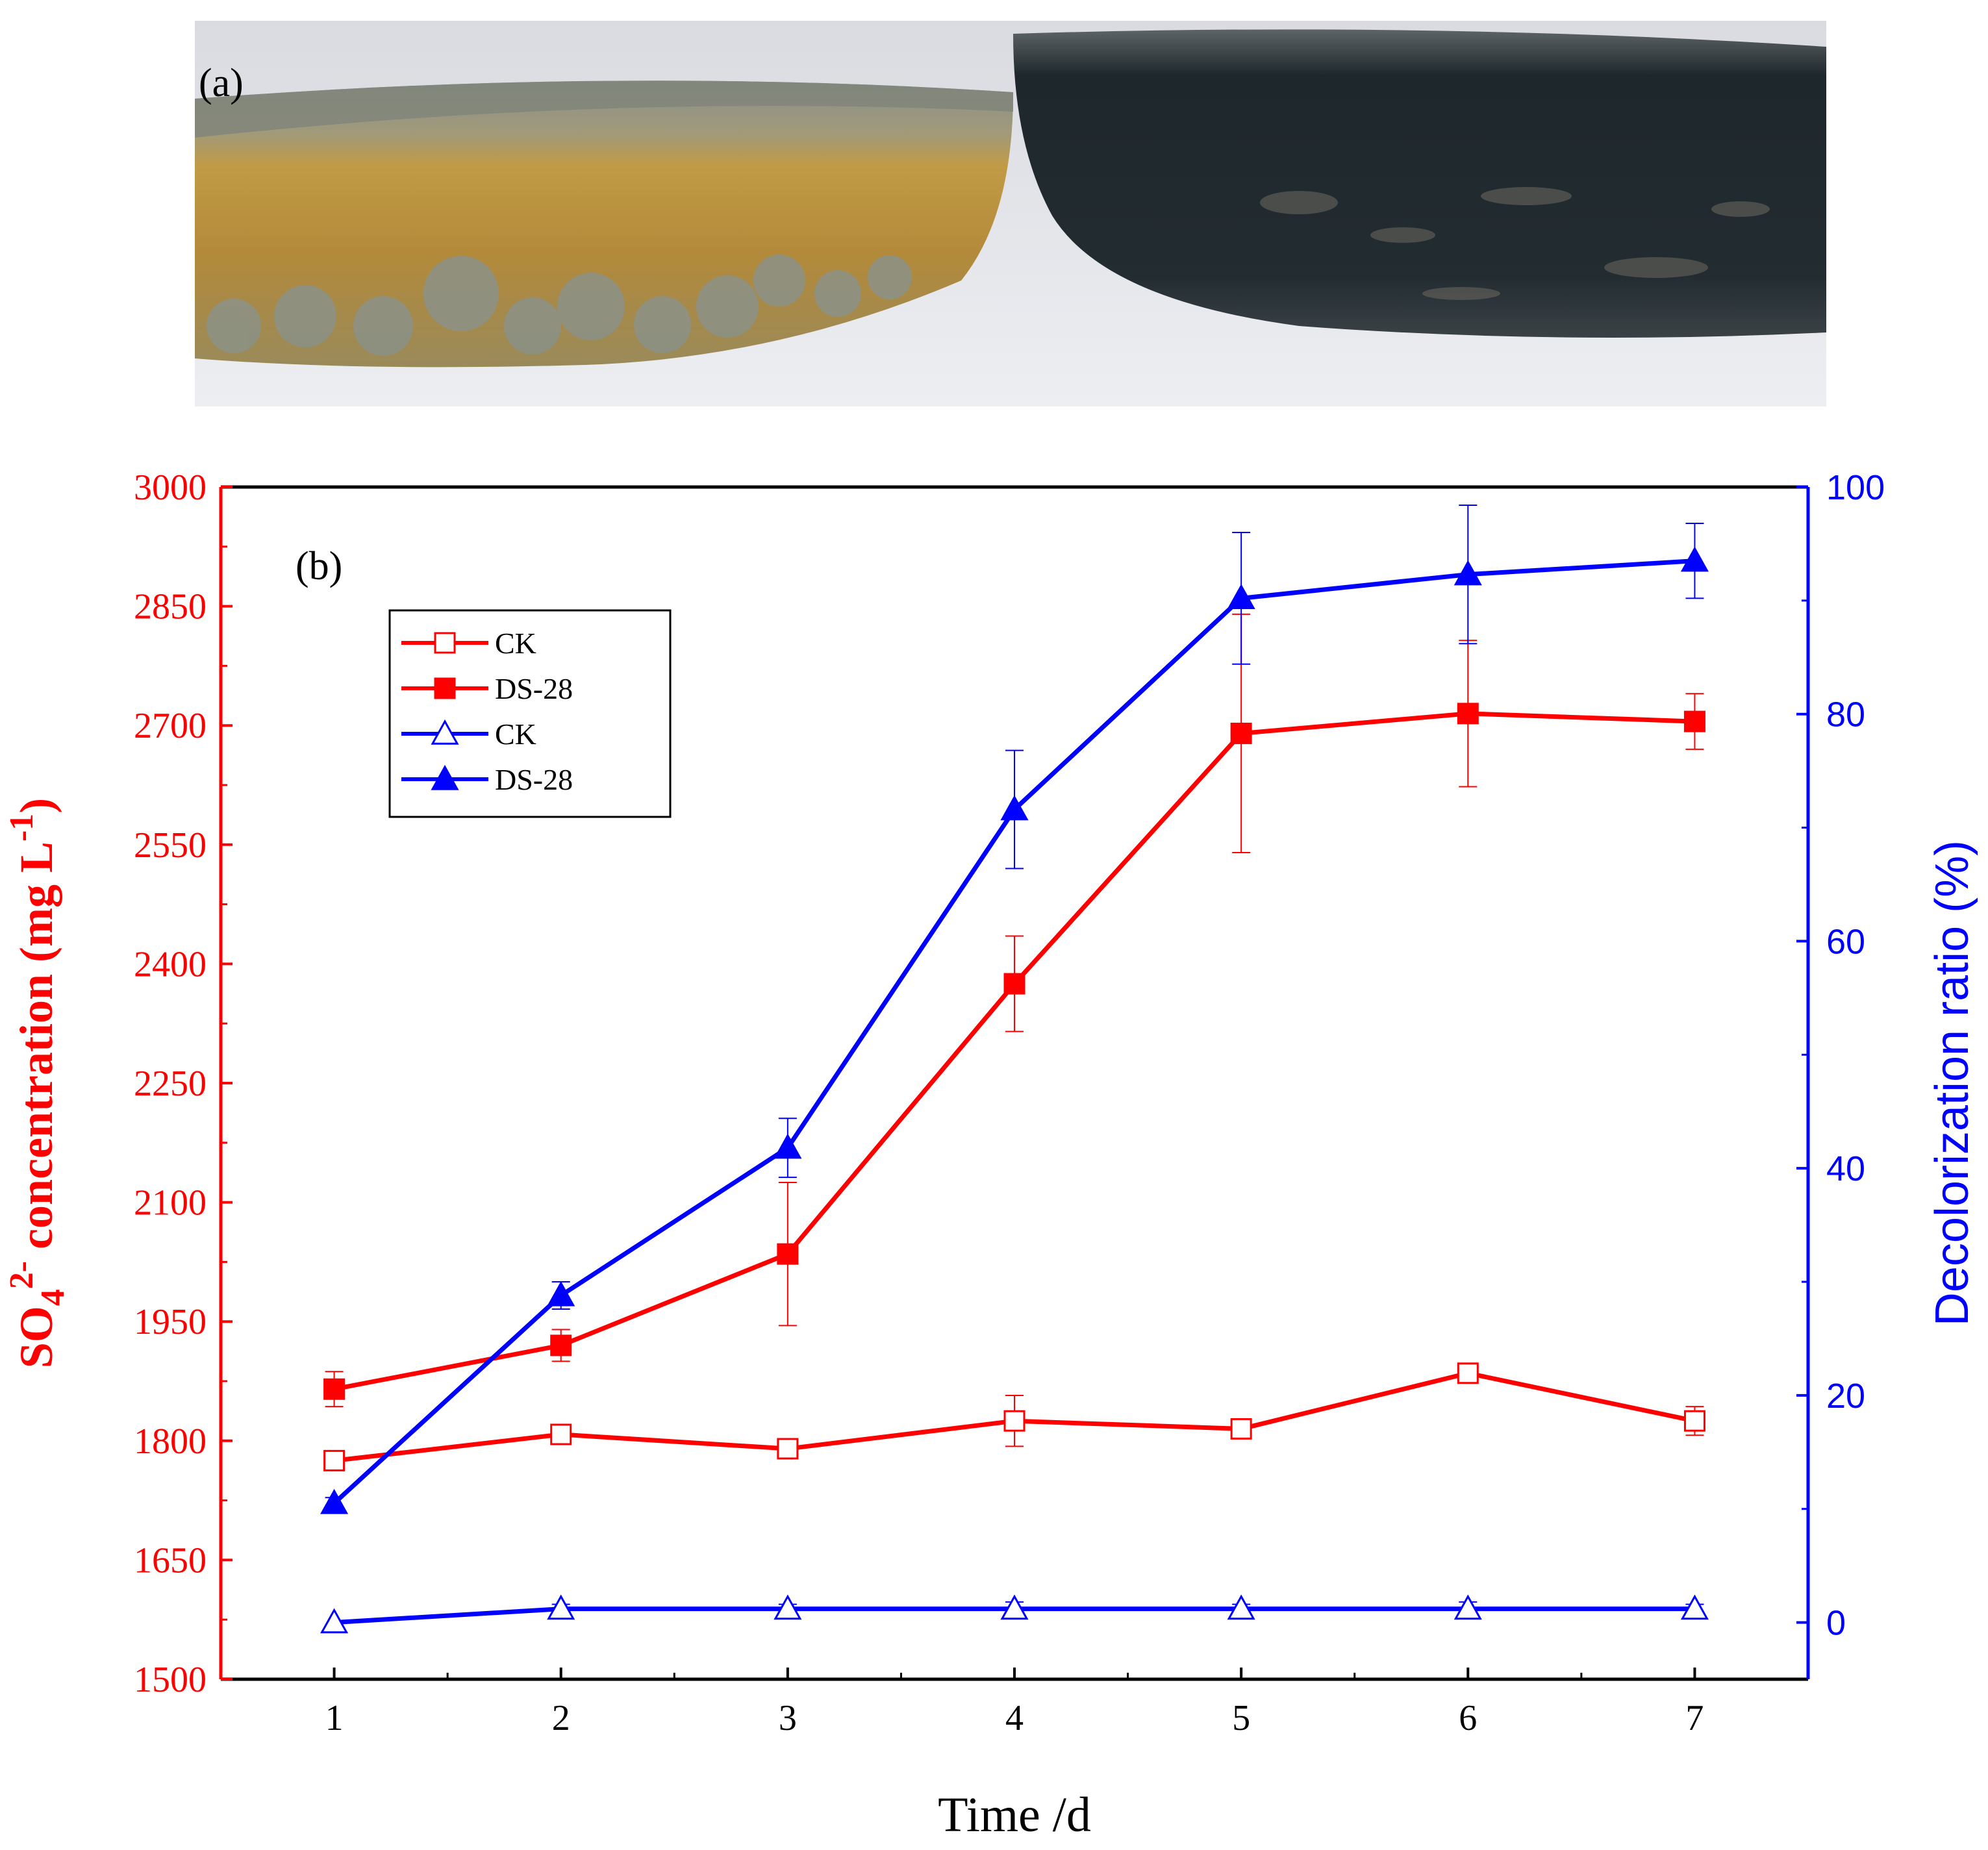 This screenshot has height=1850, width=1988. I want to click on y-label-left-prefix: SO, so click(36, 1337).